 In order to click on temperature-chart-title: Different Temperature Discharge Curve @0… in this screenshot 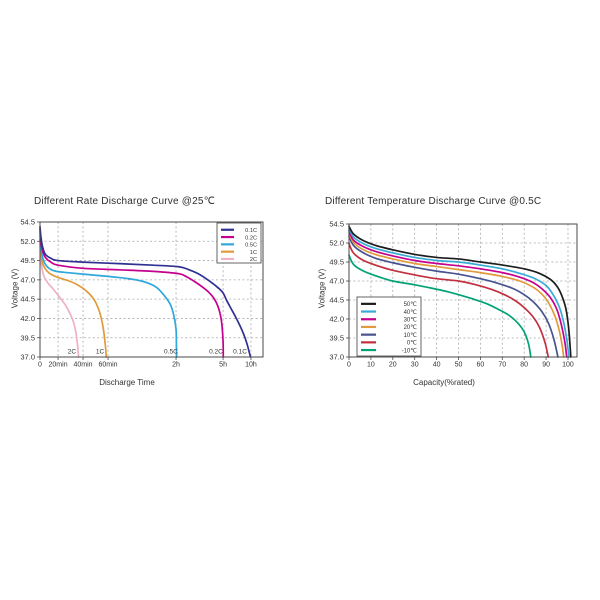, I will do `click(433, 201)`.